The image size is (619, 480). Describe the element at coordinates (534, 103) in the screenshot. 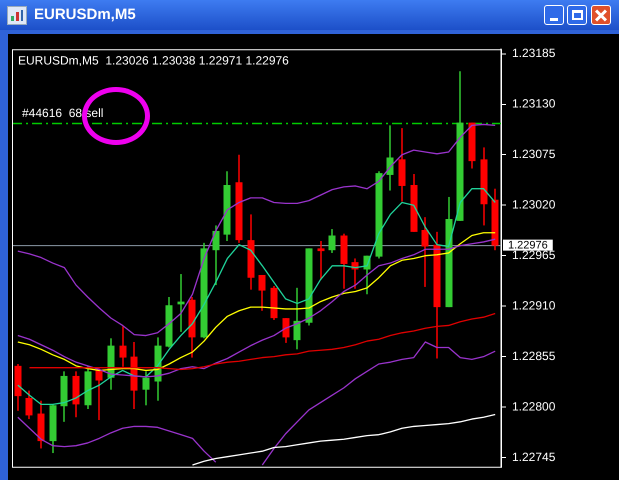

I see `y-tick-label: 1.23130` at that location.